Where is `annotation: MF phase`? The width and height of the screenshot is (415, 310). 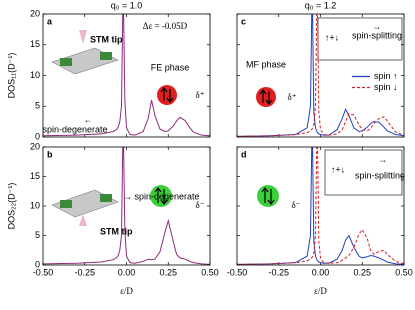 annotation: MF phase is located at coordinates (266, 64).